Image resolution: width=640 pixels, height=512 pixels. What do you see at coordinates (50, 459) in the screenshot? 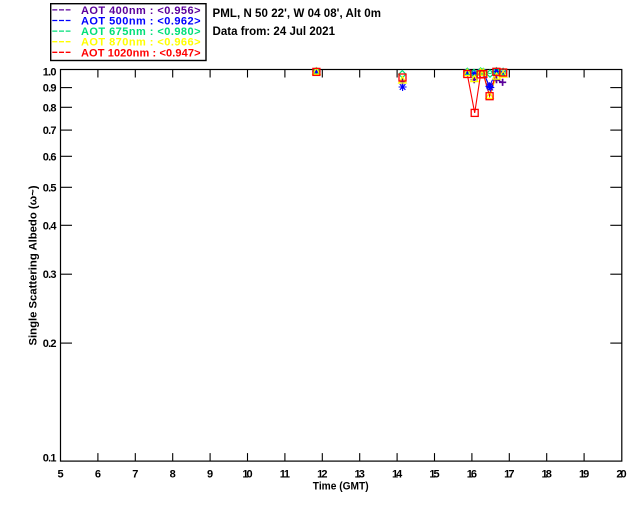
I see `svg-text: 0.1` at bounding box center [50, 459].